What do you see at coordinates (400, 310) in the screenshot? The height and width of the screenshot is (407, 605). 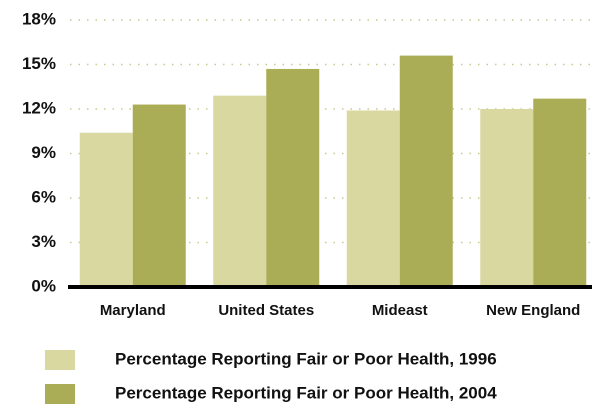 I see `x-tick-label: Mideast` at bounding box center [400, 310].